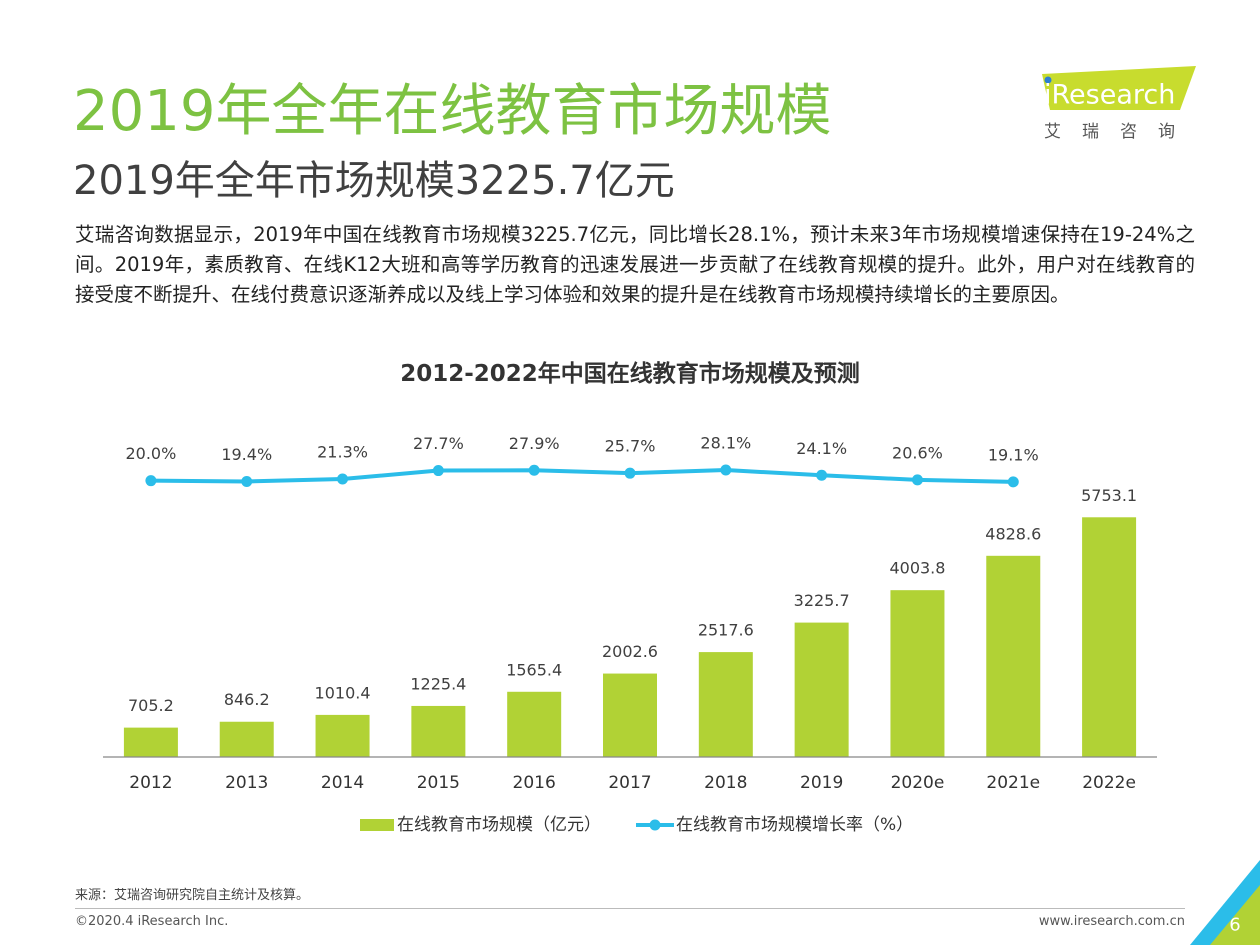 The width and height of the screenshot is (1260, 945). What do you see at coordinates (152, 921) in the screenshot?
I see `copyright: ©2020.4 iResearch Inc.` at bounding box center [152, 921].